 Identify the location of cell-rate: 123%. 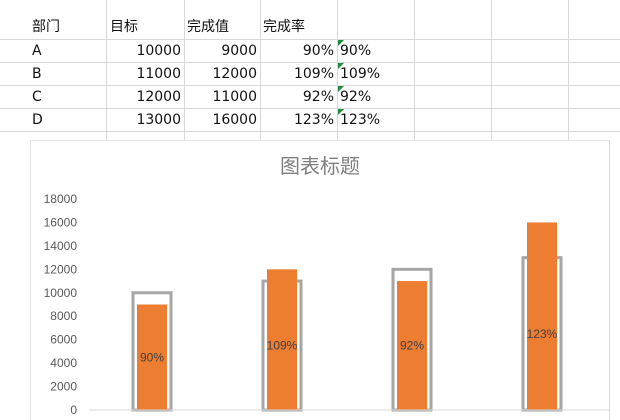
(313, 120).